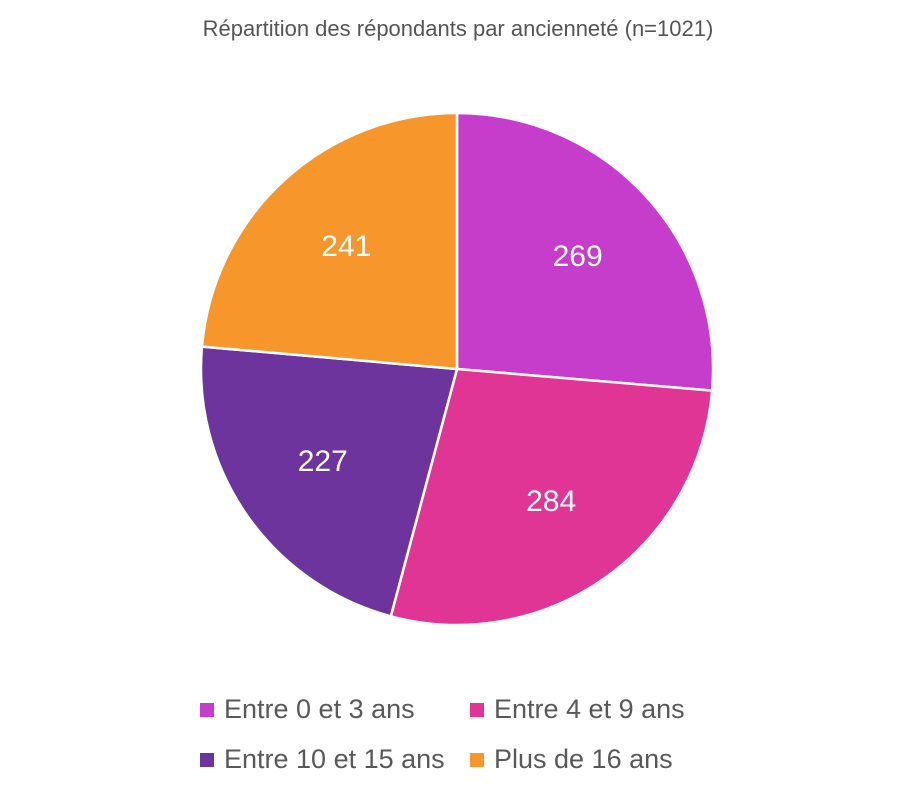 The image size is (916, 794). I want to click on data-label-0: 269, so click(578, 256).